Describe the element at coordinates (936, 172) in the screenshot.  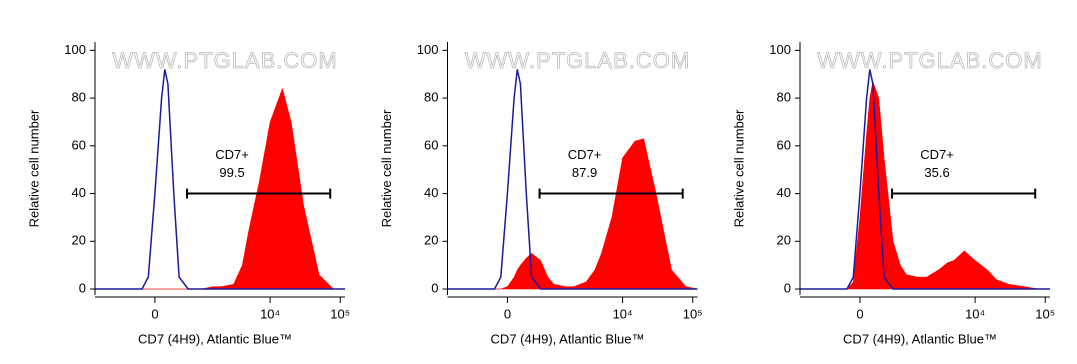
I see `gate-value: 35.6` at that location.